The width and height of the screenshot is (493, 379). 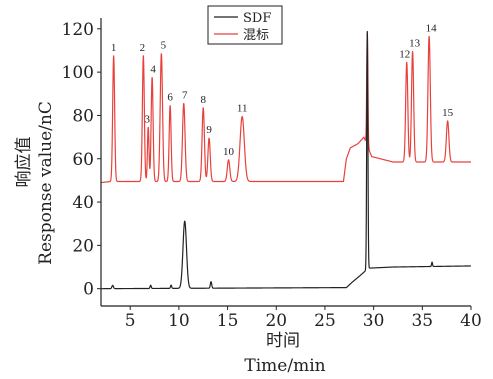 I want to click on x-tick-label: 35, so click(x=422, y=321).